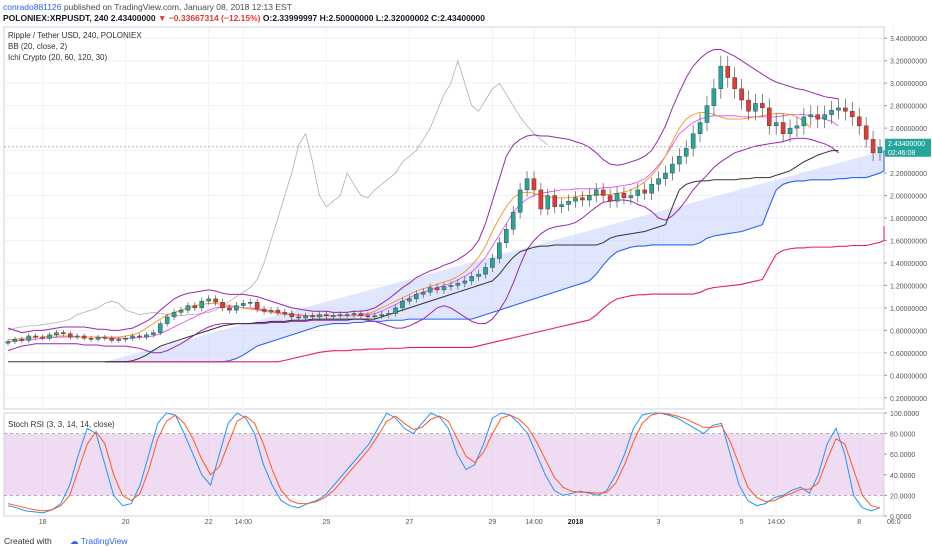  Describe the element at coordinates (38, 46) in the screenshot. I see `legend-bb: BB (20, close, 2)` at that location.